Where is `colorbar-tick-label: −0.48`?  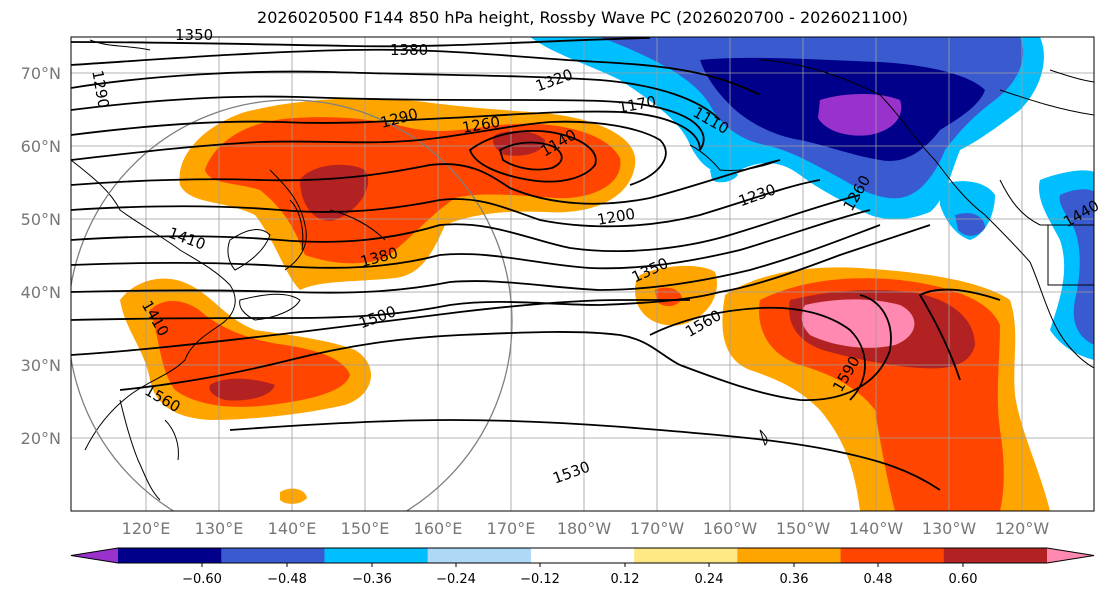
colorbar-tick-label: −0.48 is located at coordinates (287, 579).